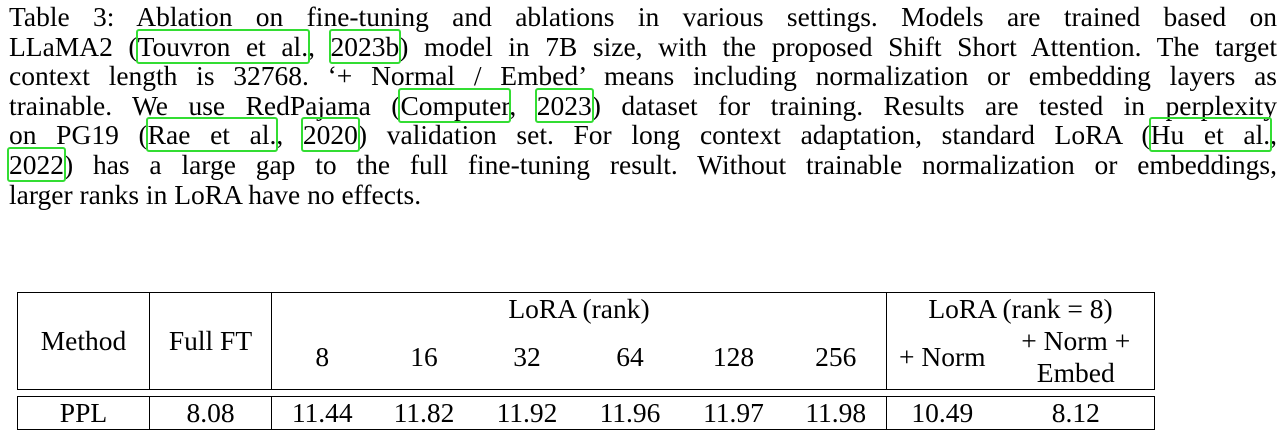 The height and width of the screenshot is (430, 1280). Describe the element at coordinates (579, 308) in the screenshot. I see `header-lora-rank: LoRA (rank)` at that location.